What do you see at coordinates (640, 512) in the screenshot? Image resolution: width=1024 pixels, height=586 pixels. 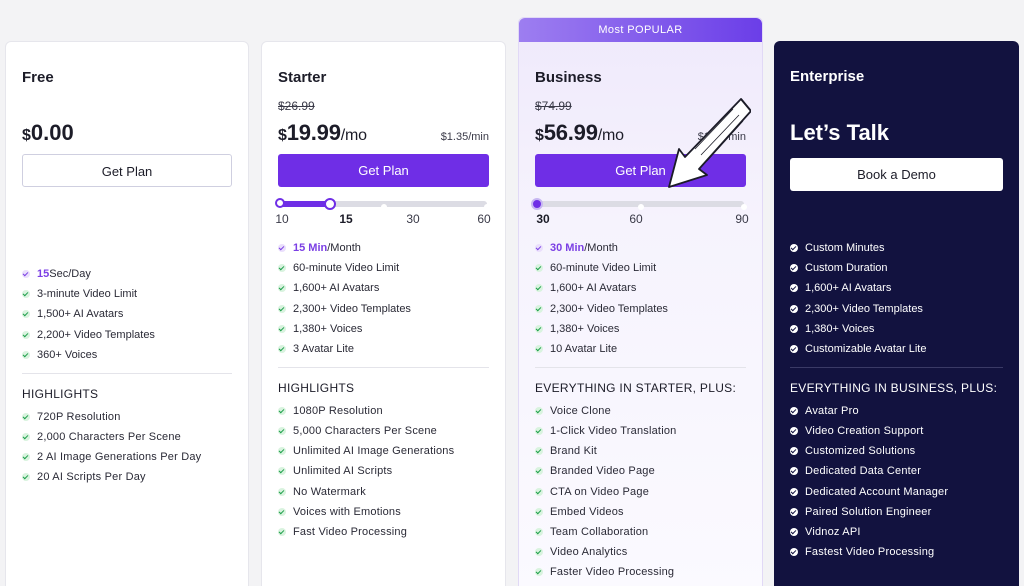 I see `list-item: Embed Videos` at bounding box center [640, 512].